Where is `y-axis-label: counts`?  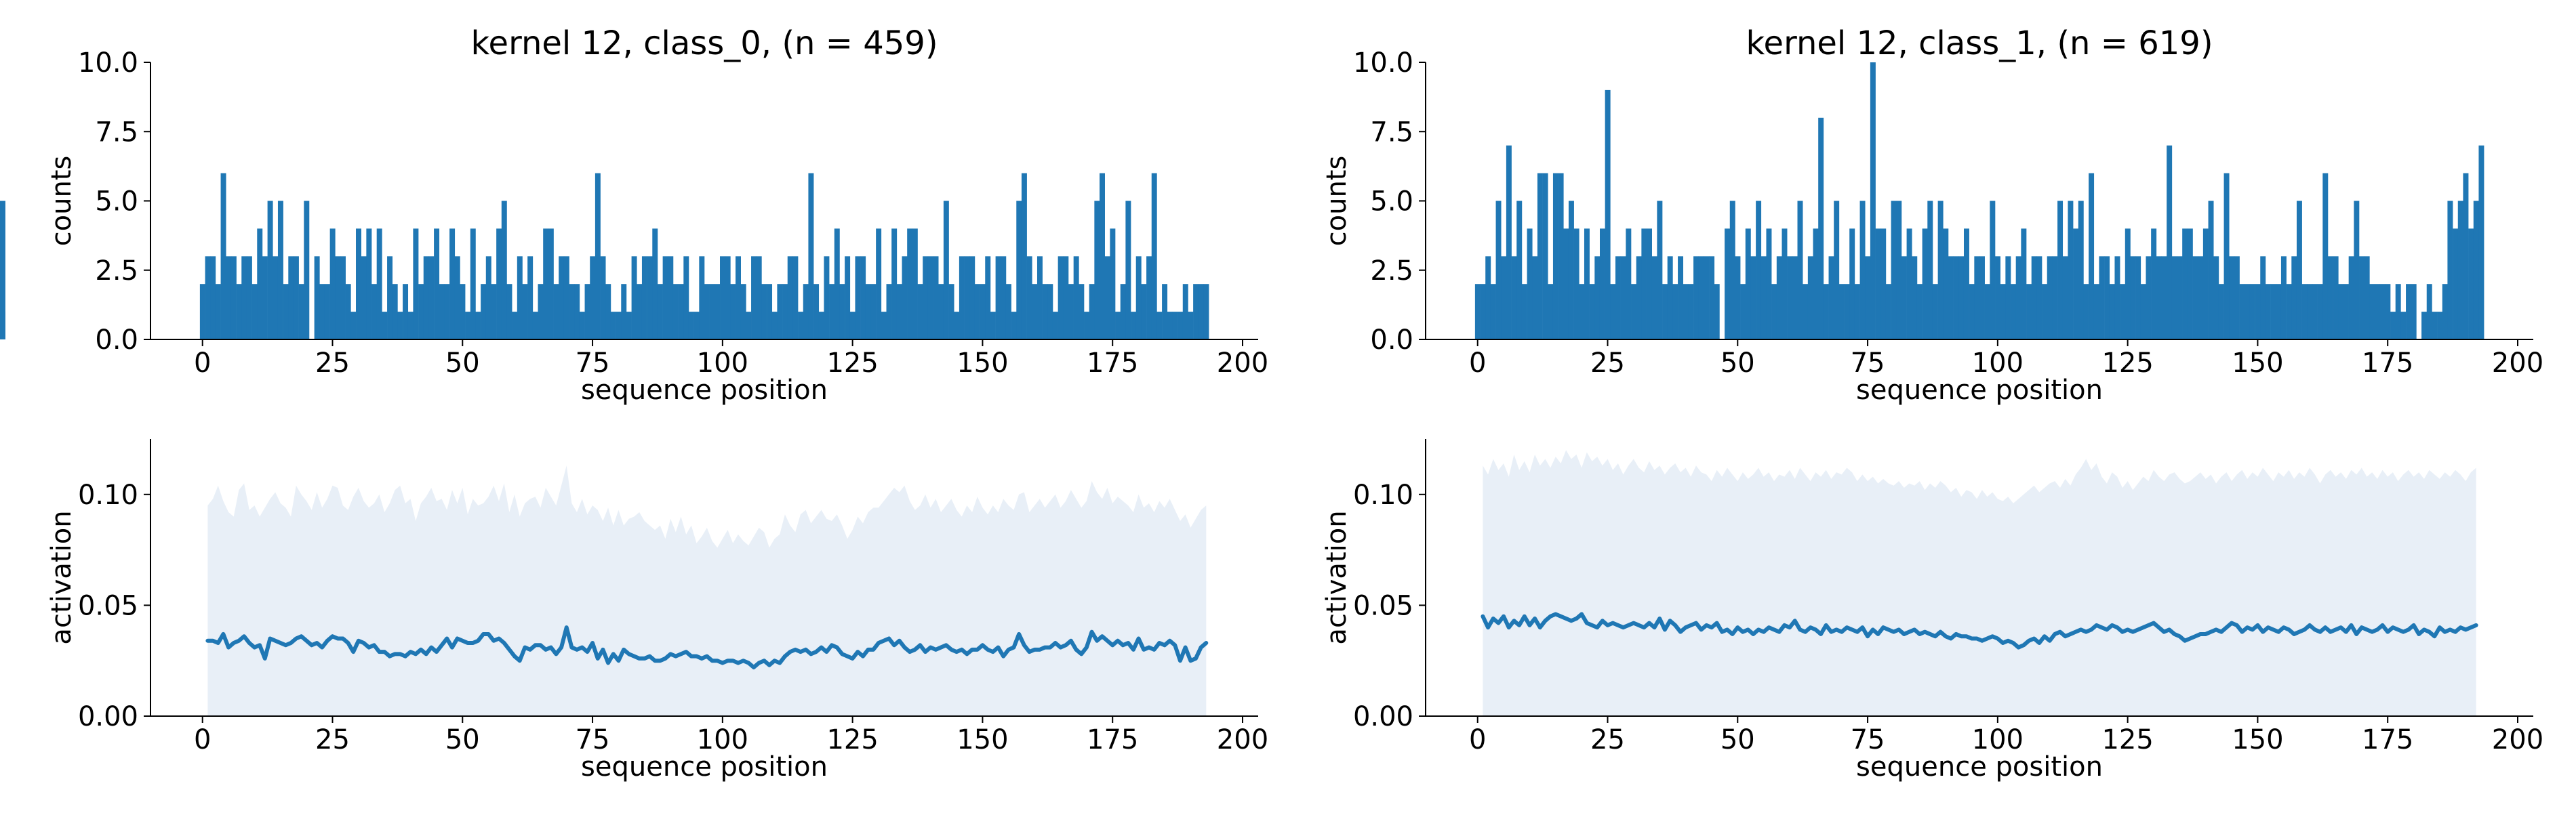 y-axis-label: counts is located at coordinates (61, 201).